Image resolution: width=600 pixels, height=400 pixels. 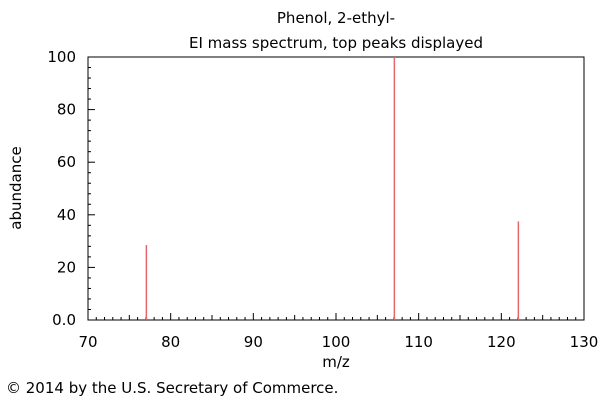 I want to click on y-tick-label: 40, so click(x=66, y=215).